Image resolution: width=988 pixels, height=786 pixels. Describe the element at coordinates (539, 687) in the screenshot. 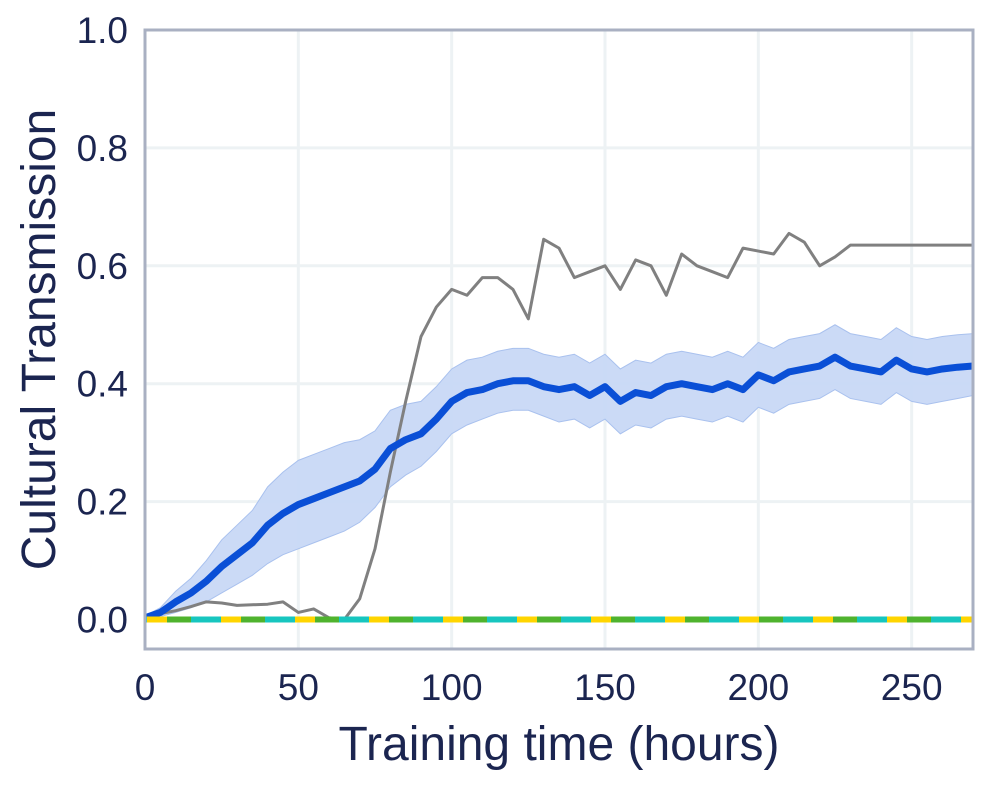

I see `x-tick-labels: 0 50 100 150 200 250` at that location.